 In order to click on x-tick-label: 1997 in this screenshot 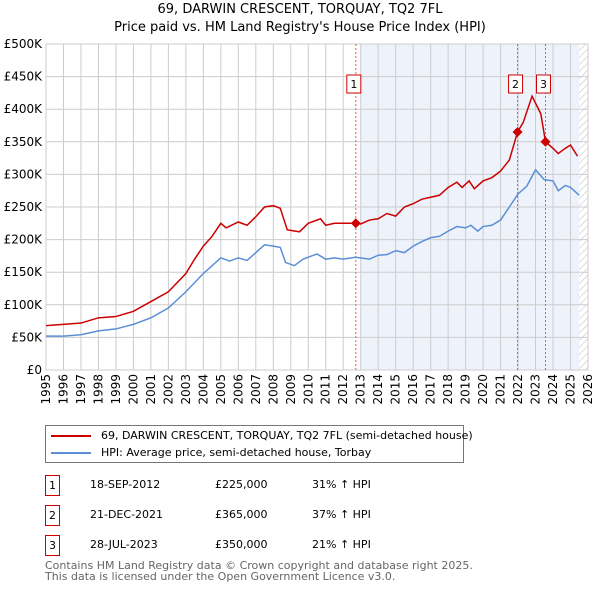, I will do `click(81, 389)`.